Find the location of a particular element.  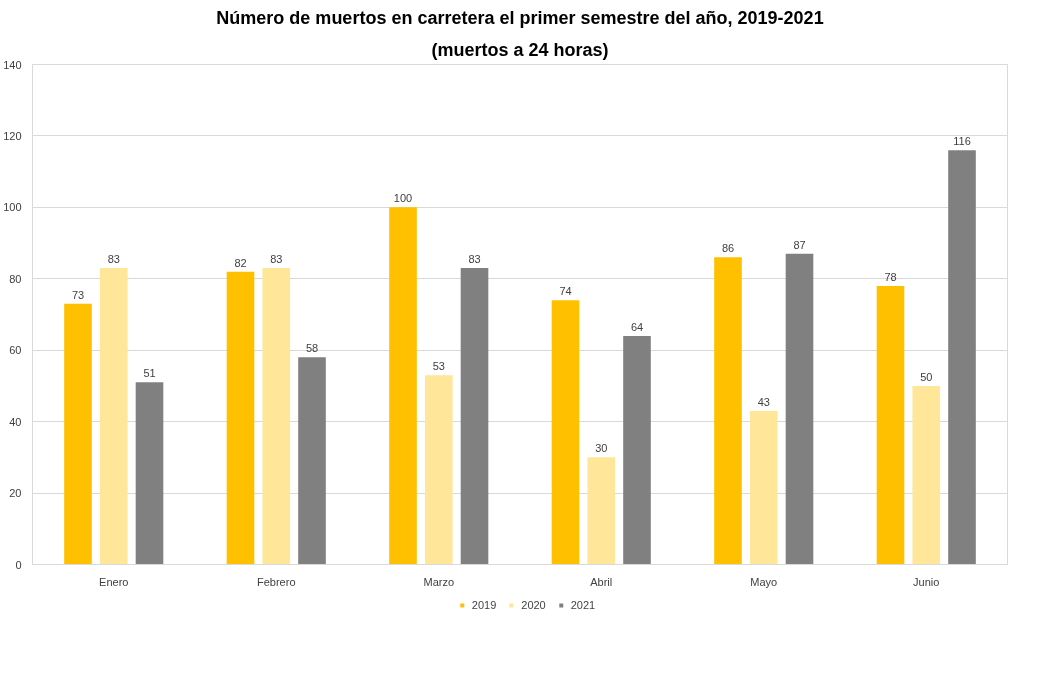

y-tick-label: 40 is located at coordinates (15, 421).